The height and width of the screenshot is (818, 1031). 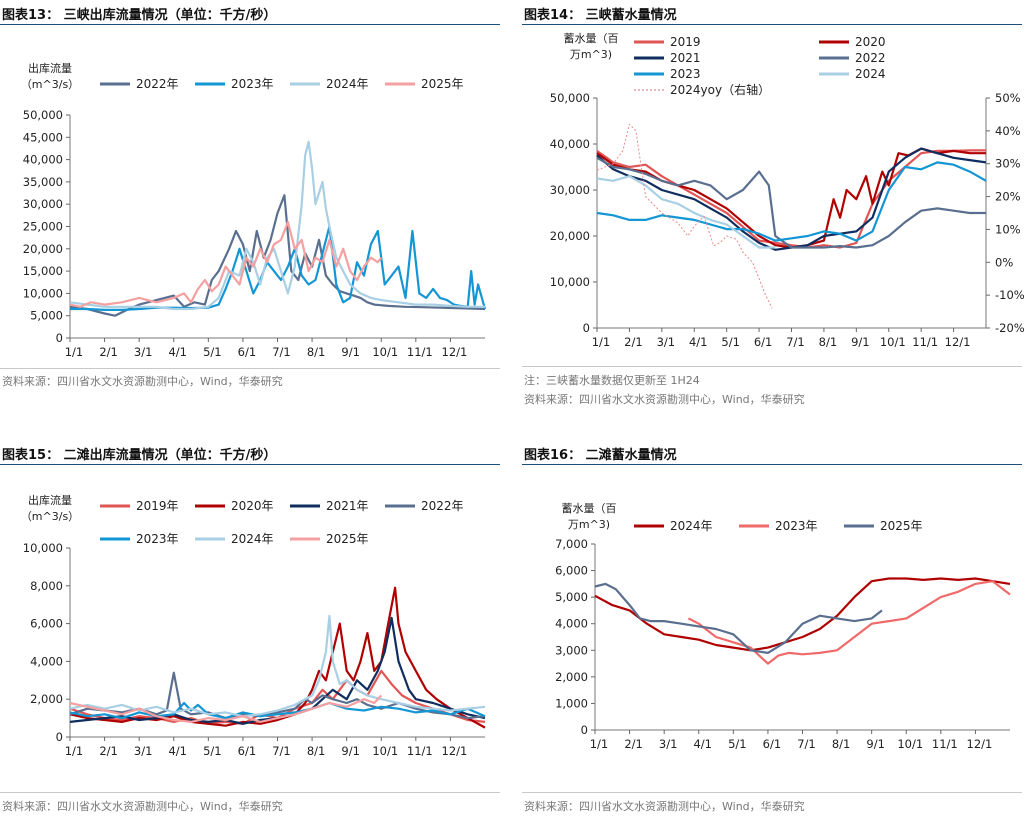 What do you see at coordinates (1008, 197) in the screenshot?
I see `y2-tick-label: 20%` at bounding box center [1008, 197].